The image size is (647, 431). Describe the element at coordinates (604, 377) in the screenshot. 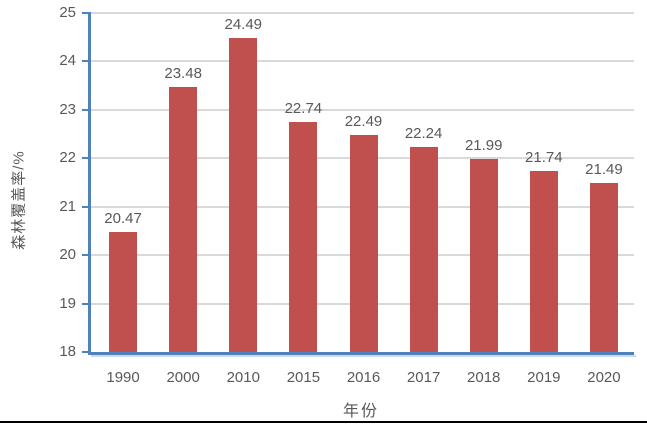

I see `x-tick-label: 2020` at that location.